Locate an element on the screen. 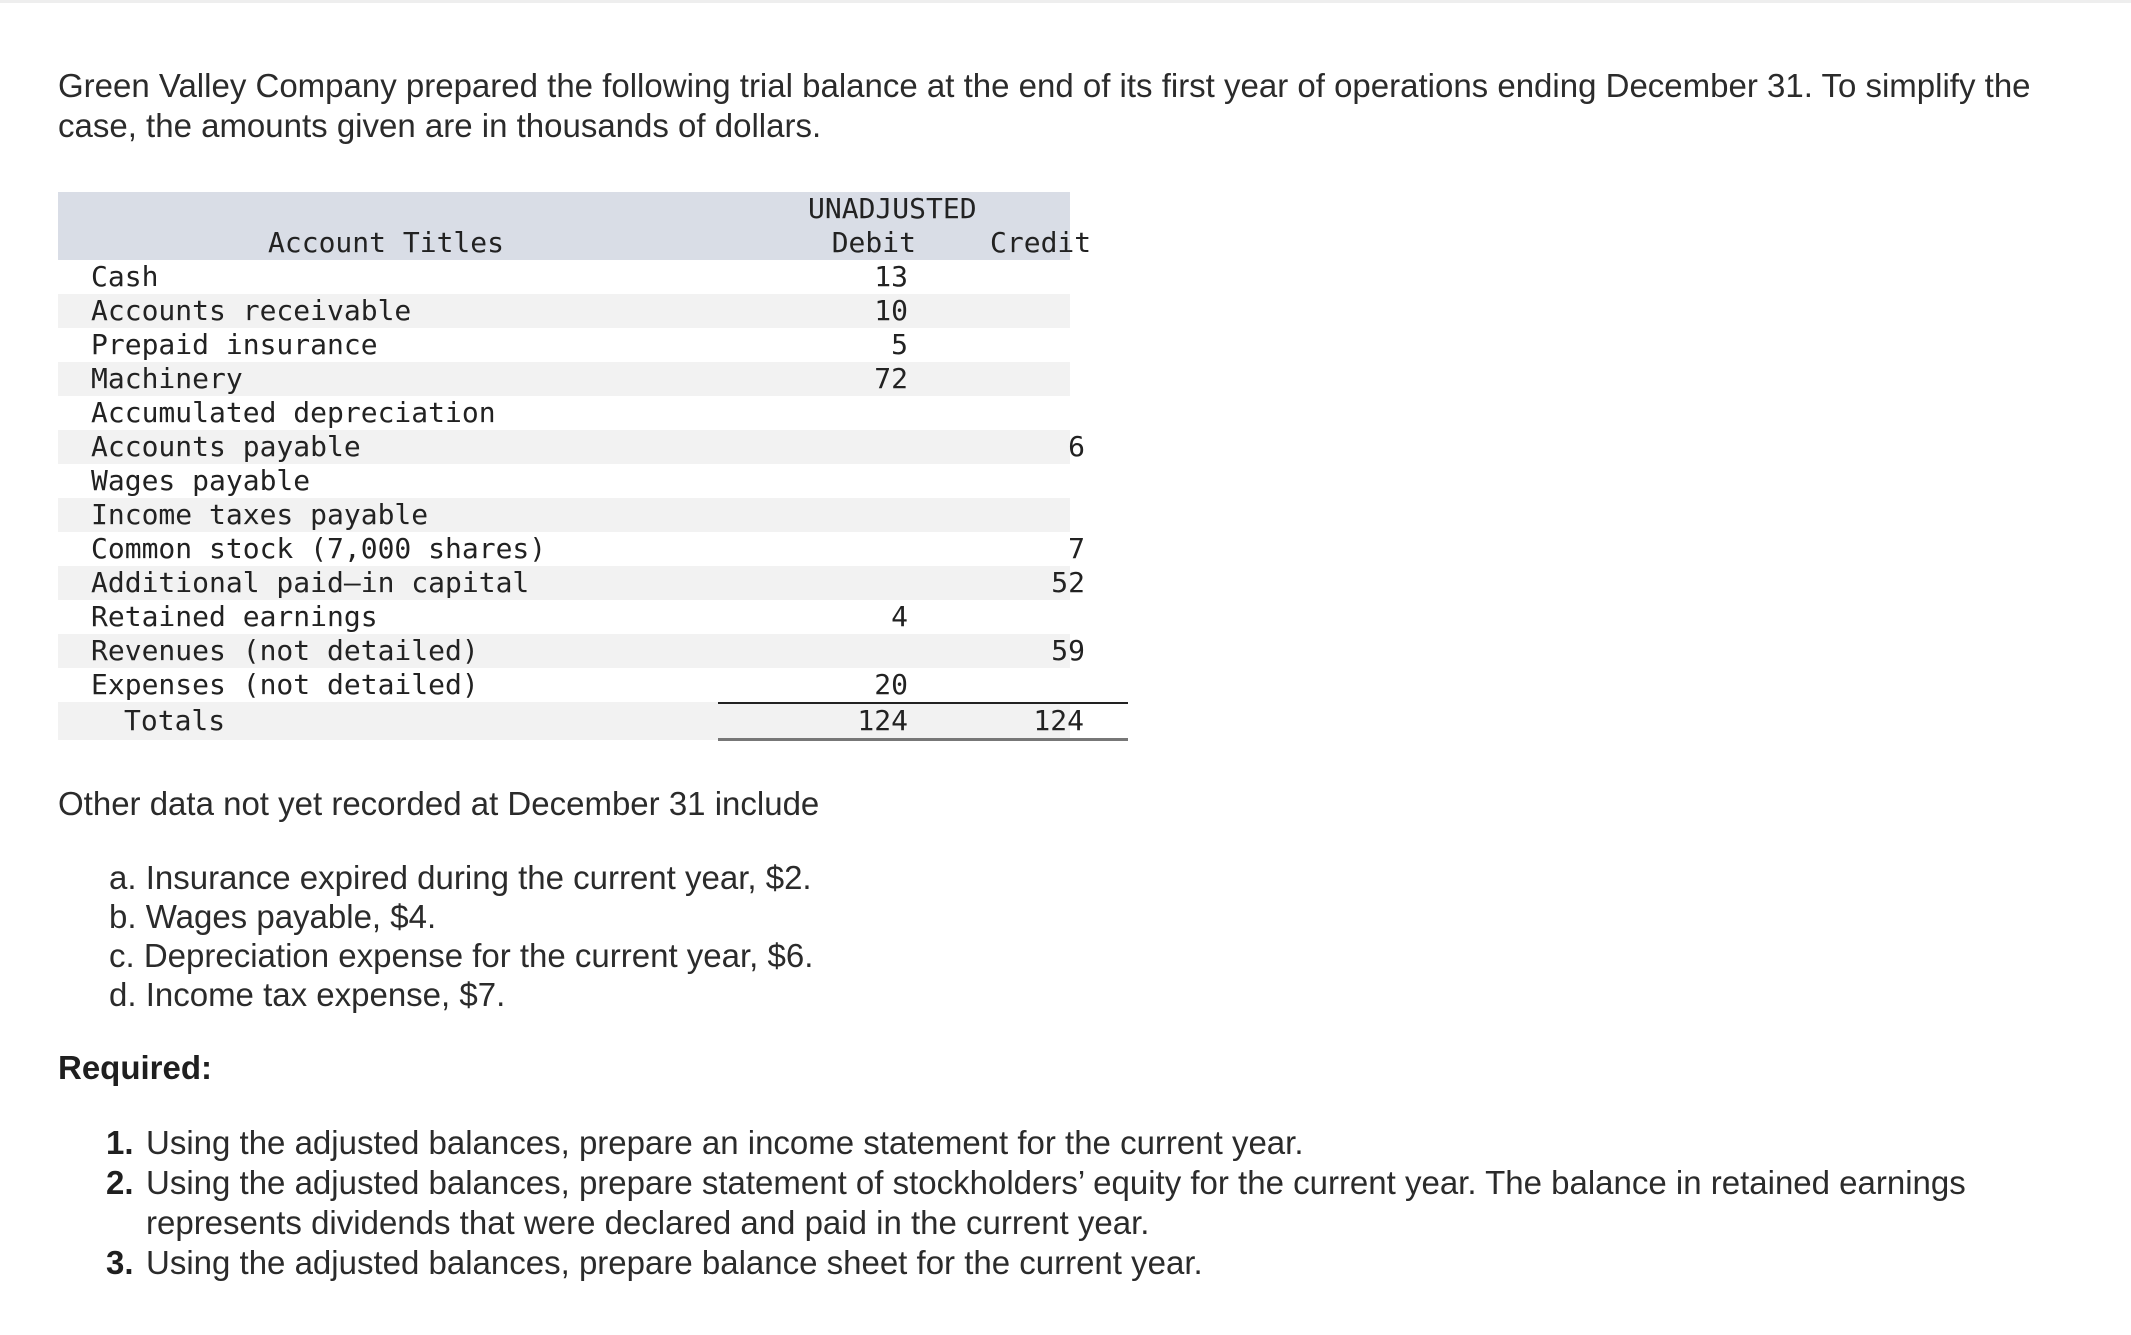 This screenshot has height=1335, width=2131. totals-row: Totals 124 124 is located at coordinates (593, 721).